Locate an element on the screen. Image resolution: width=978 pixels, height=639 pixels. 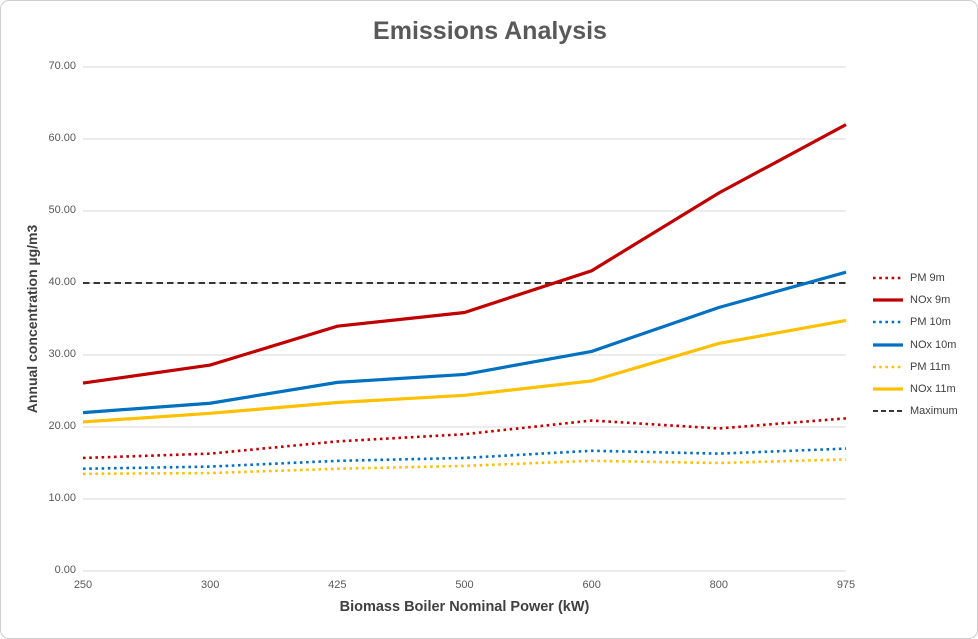
legend-label: NOx 9m is located at coordinates (930, 300).